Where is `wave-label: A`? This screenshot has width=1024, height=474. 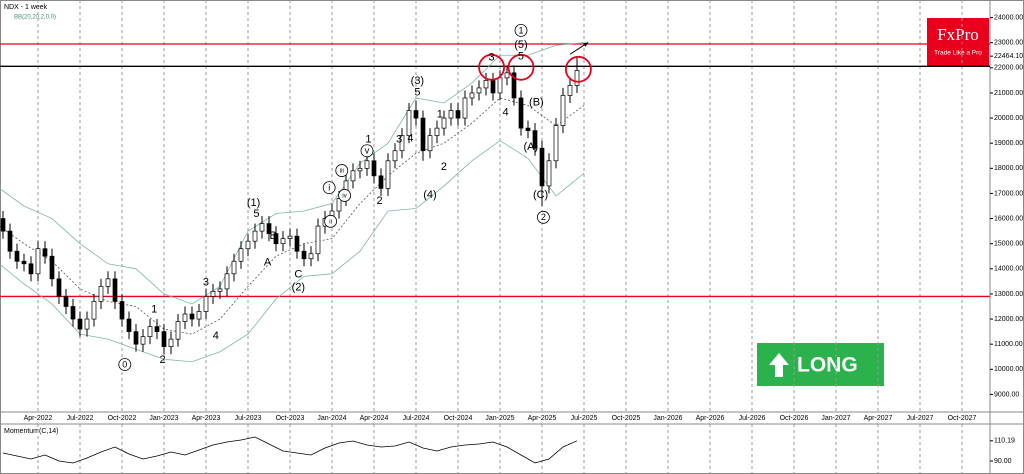
wave-label: A is located at coordinates (268, 262).